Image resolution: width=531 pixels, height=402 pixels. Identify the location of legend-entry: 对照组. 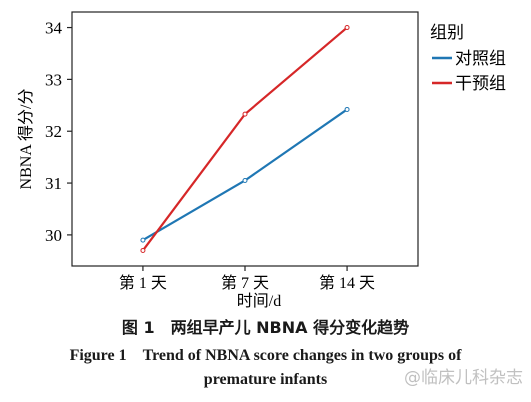
(480, 58).